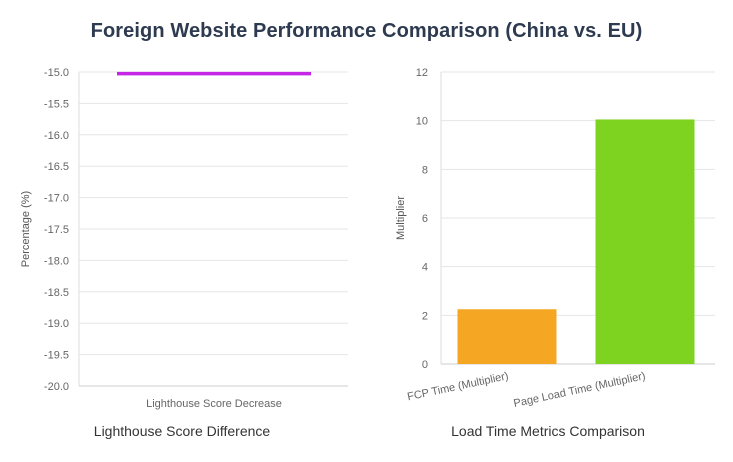 The image size is (733, 462). I want to click on left-bar, so click(214, 73).